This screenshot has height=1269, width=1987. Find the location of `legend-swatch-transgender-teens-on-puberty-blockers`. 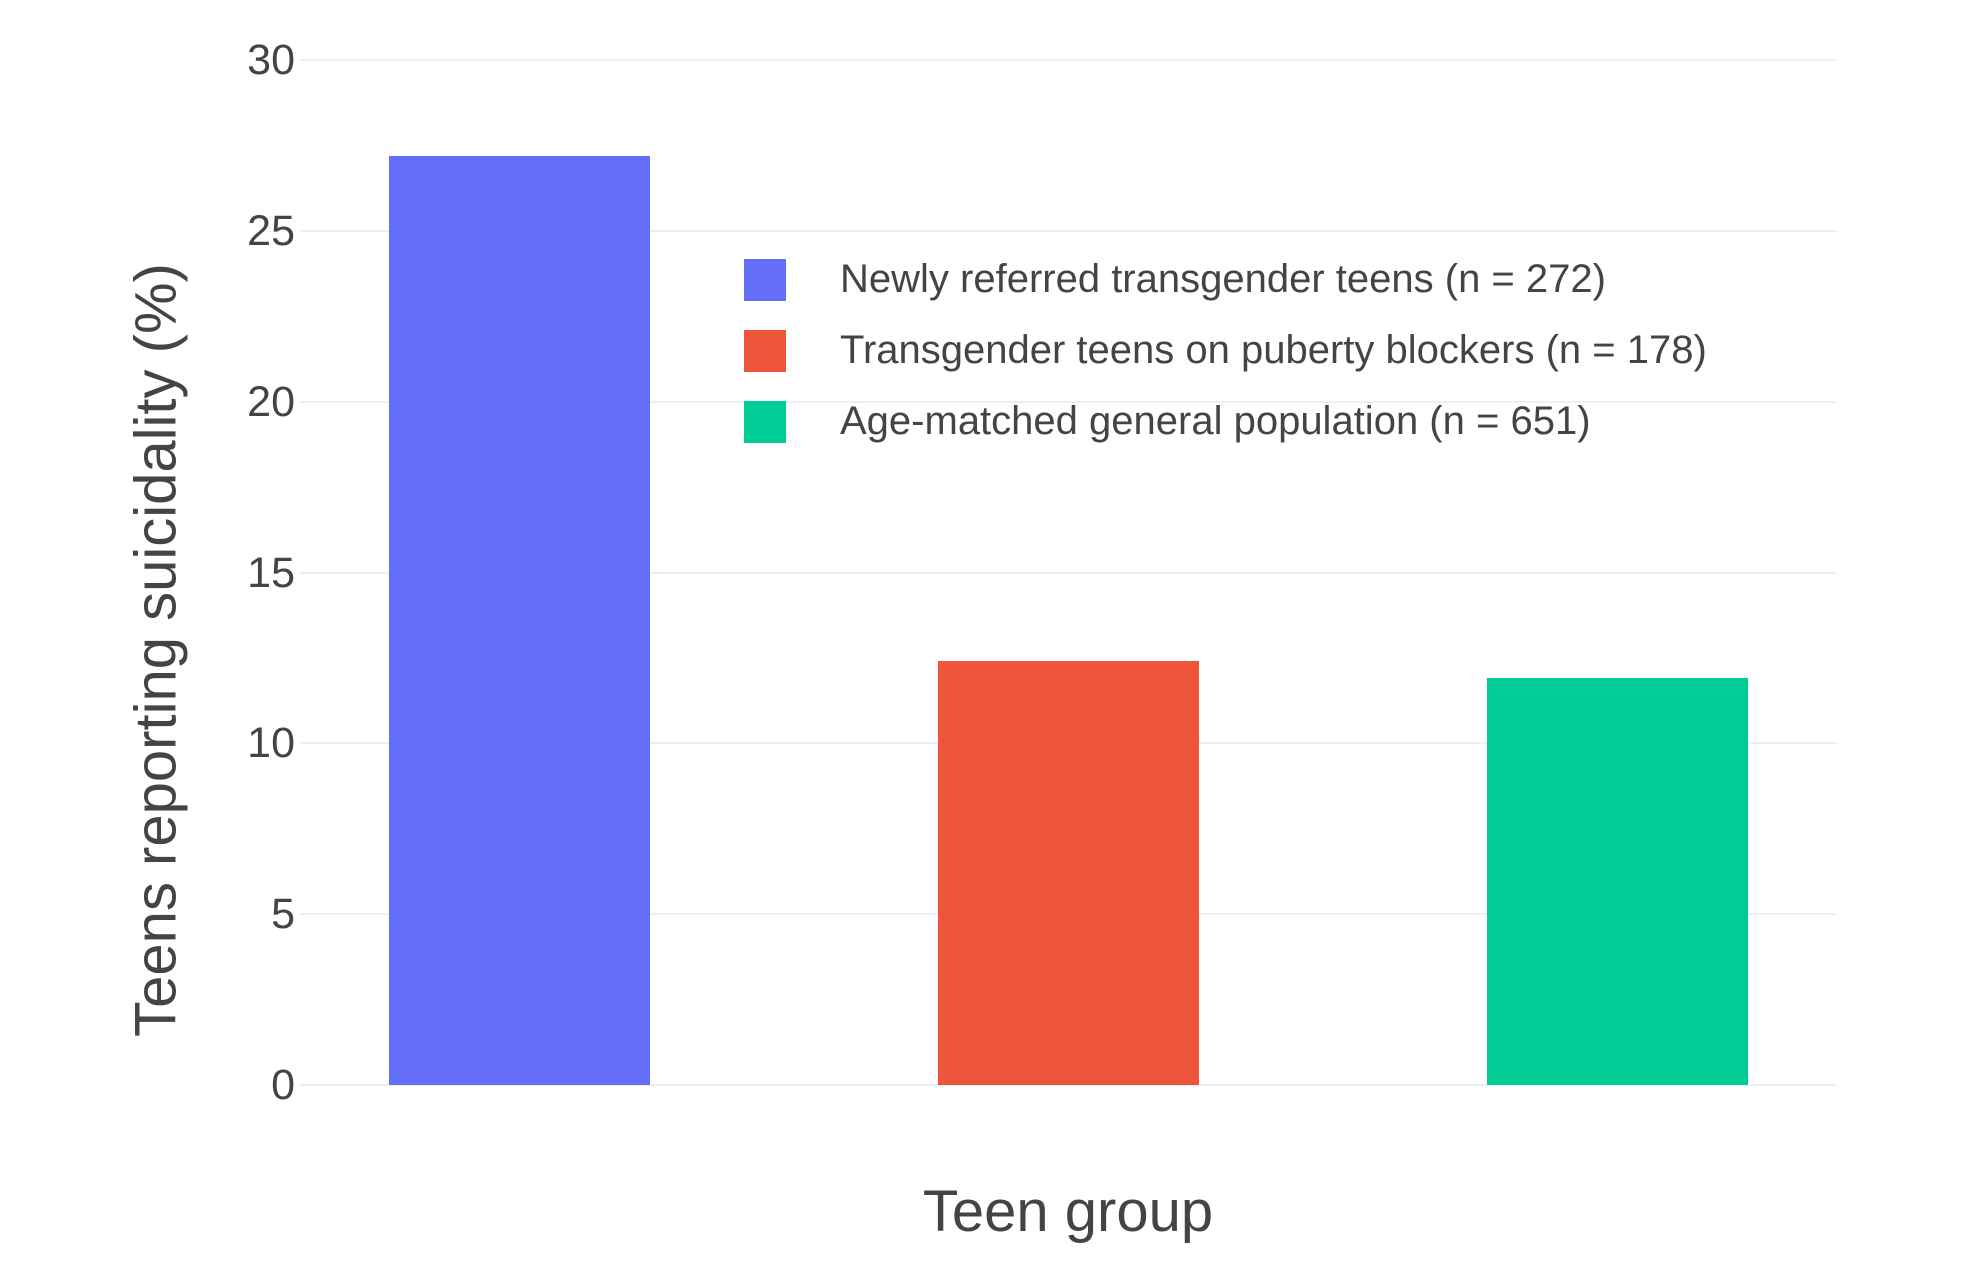

legend-swatch-transgender-teens-on-puberty-blockers is located at coordinates (765, 350).